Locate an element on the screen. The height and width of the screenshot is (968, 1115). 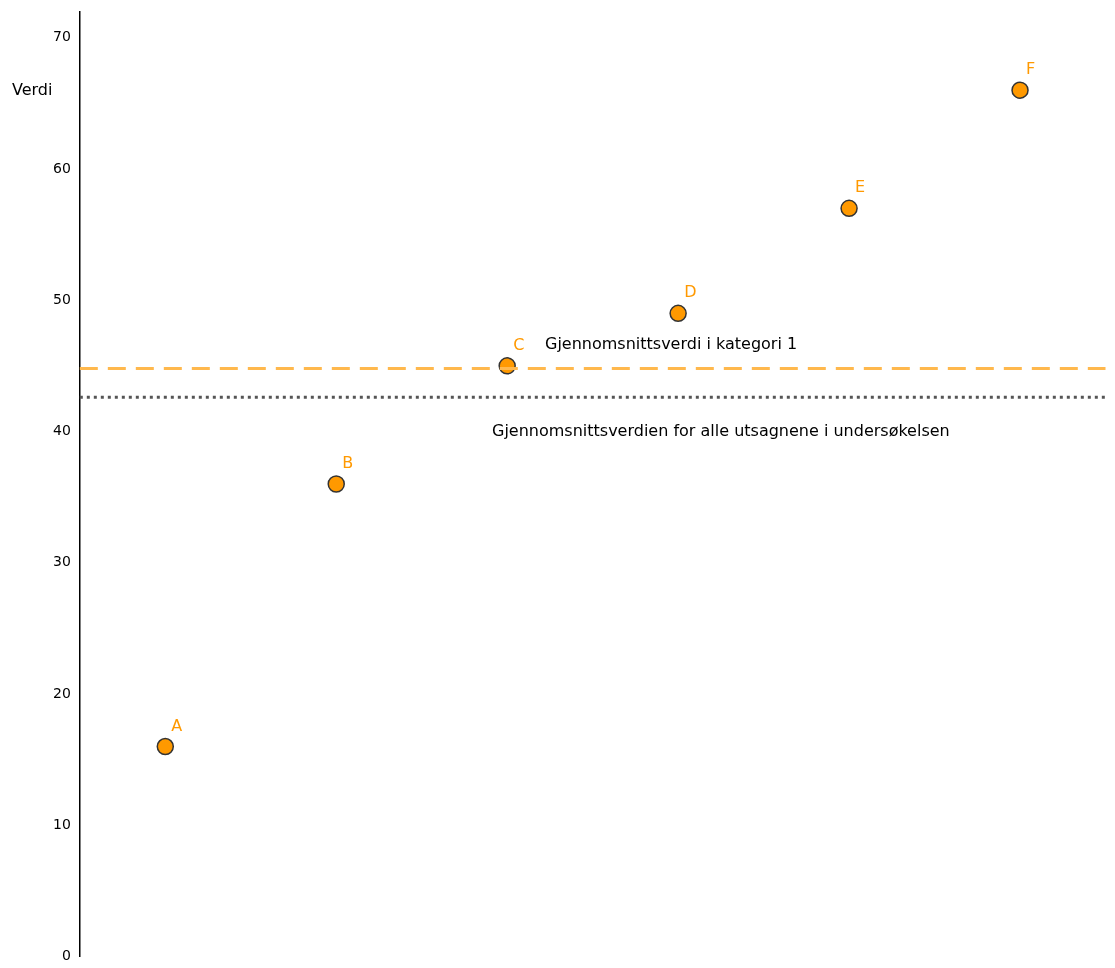
y-axis-title: Verdi is located at coordinates (32, 89).